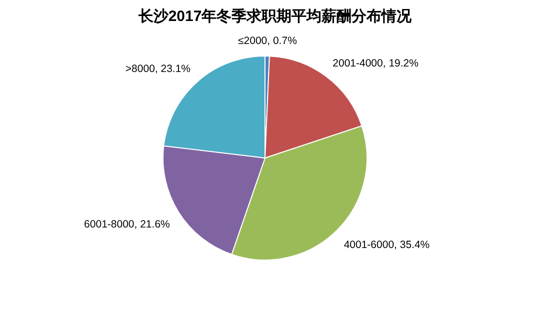 The width and height of the screenshot is (550, 329). What do you see at coordinates (127, 224) in the screenshot?
I see `slice-label: 6001-8000, 21.6%` at bounding box center [127, 224].